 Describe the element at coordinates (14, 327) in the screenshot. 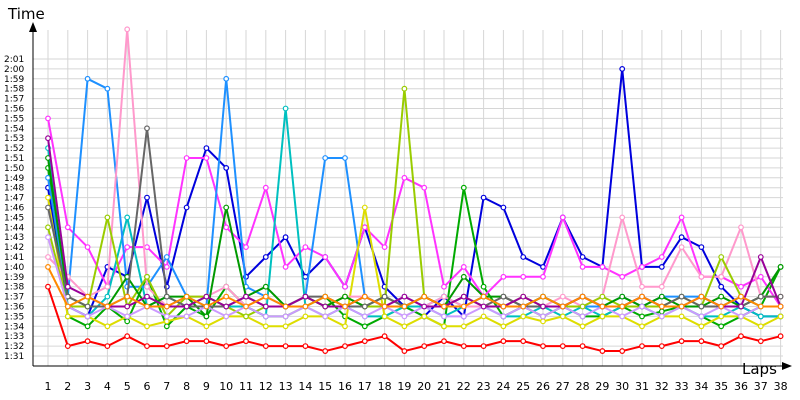

I see `y-tick-label: 1:34` at that location.